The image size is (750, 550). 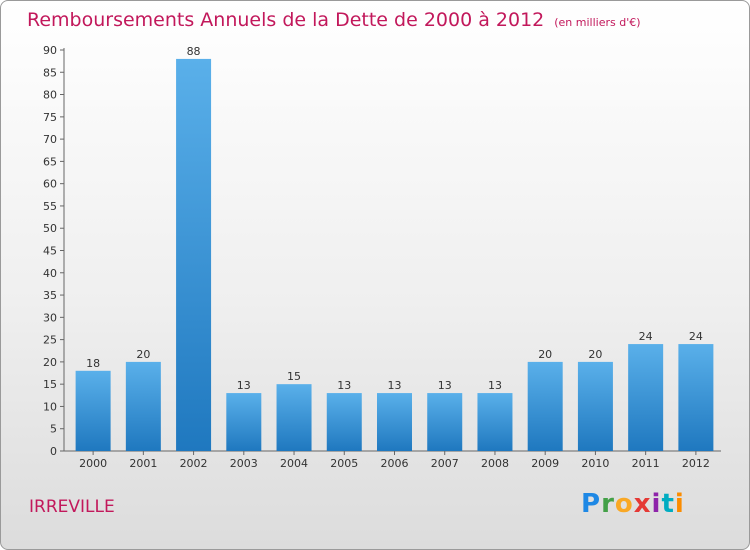 I want to click on commune-name: IRREVILLE, so click(x=72, y=507).